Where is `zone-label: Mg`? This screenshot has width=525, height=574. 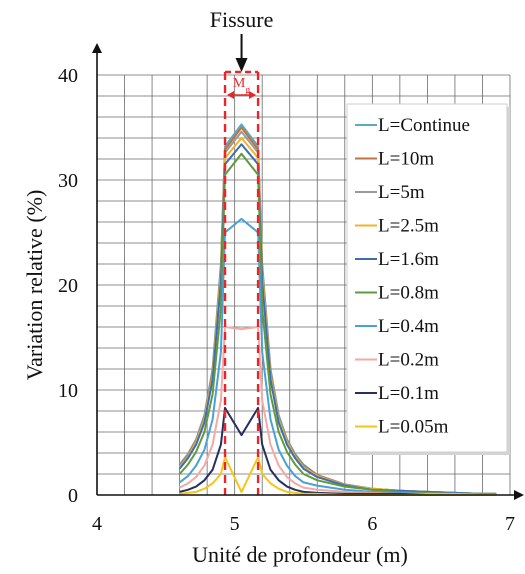 zone-label: Mg is located at coordinates (241, 86).